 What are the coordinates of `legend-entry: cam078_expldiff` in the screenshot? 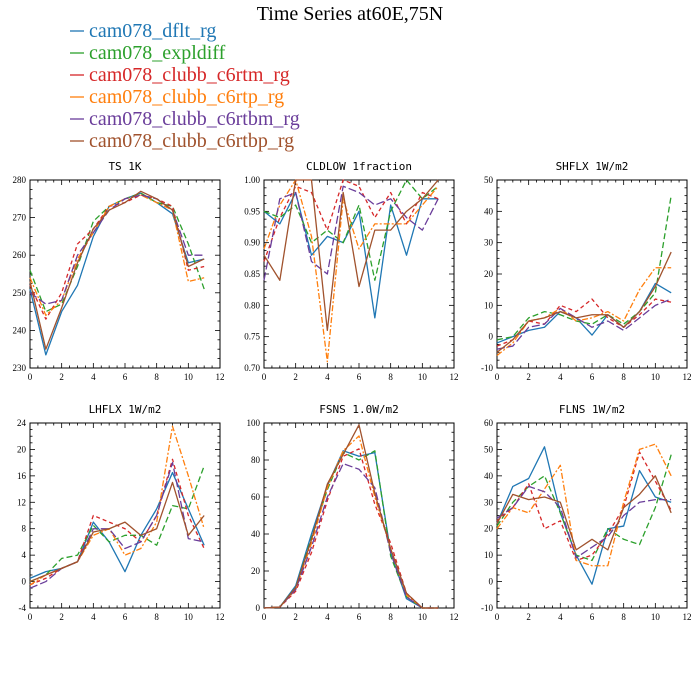 It's located at (157, 53).